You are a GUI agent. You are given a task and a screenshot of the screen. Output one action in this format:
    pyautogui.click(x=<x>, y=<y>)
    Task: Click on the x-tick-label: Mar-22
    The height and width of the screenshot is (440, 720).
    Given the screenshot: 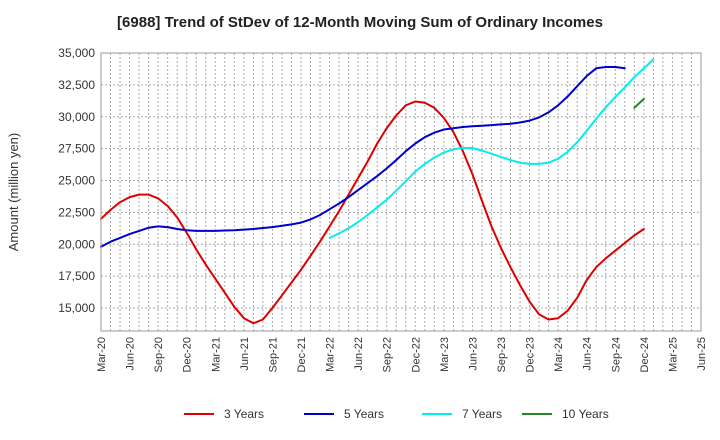 What is the action you would take?
    pyautogui.click(x=331, y=354)
    